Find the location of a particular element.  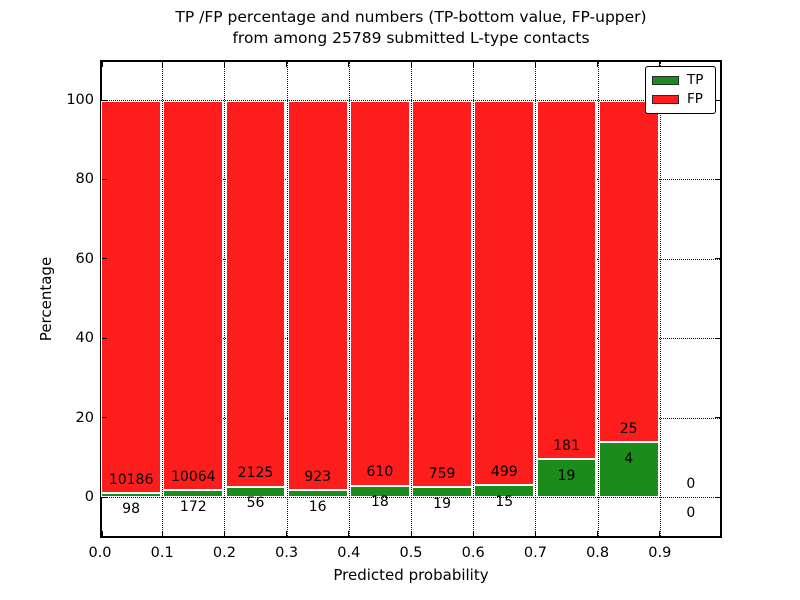

tp-count-label: 0 is located at coordinates (691, 513).